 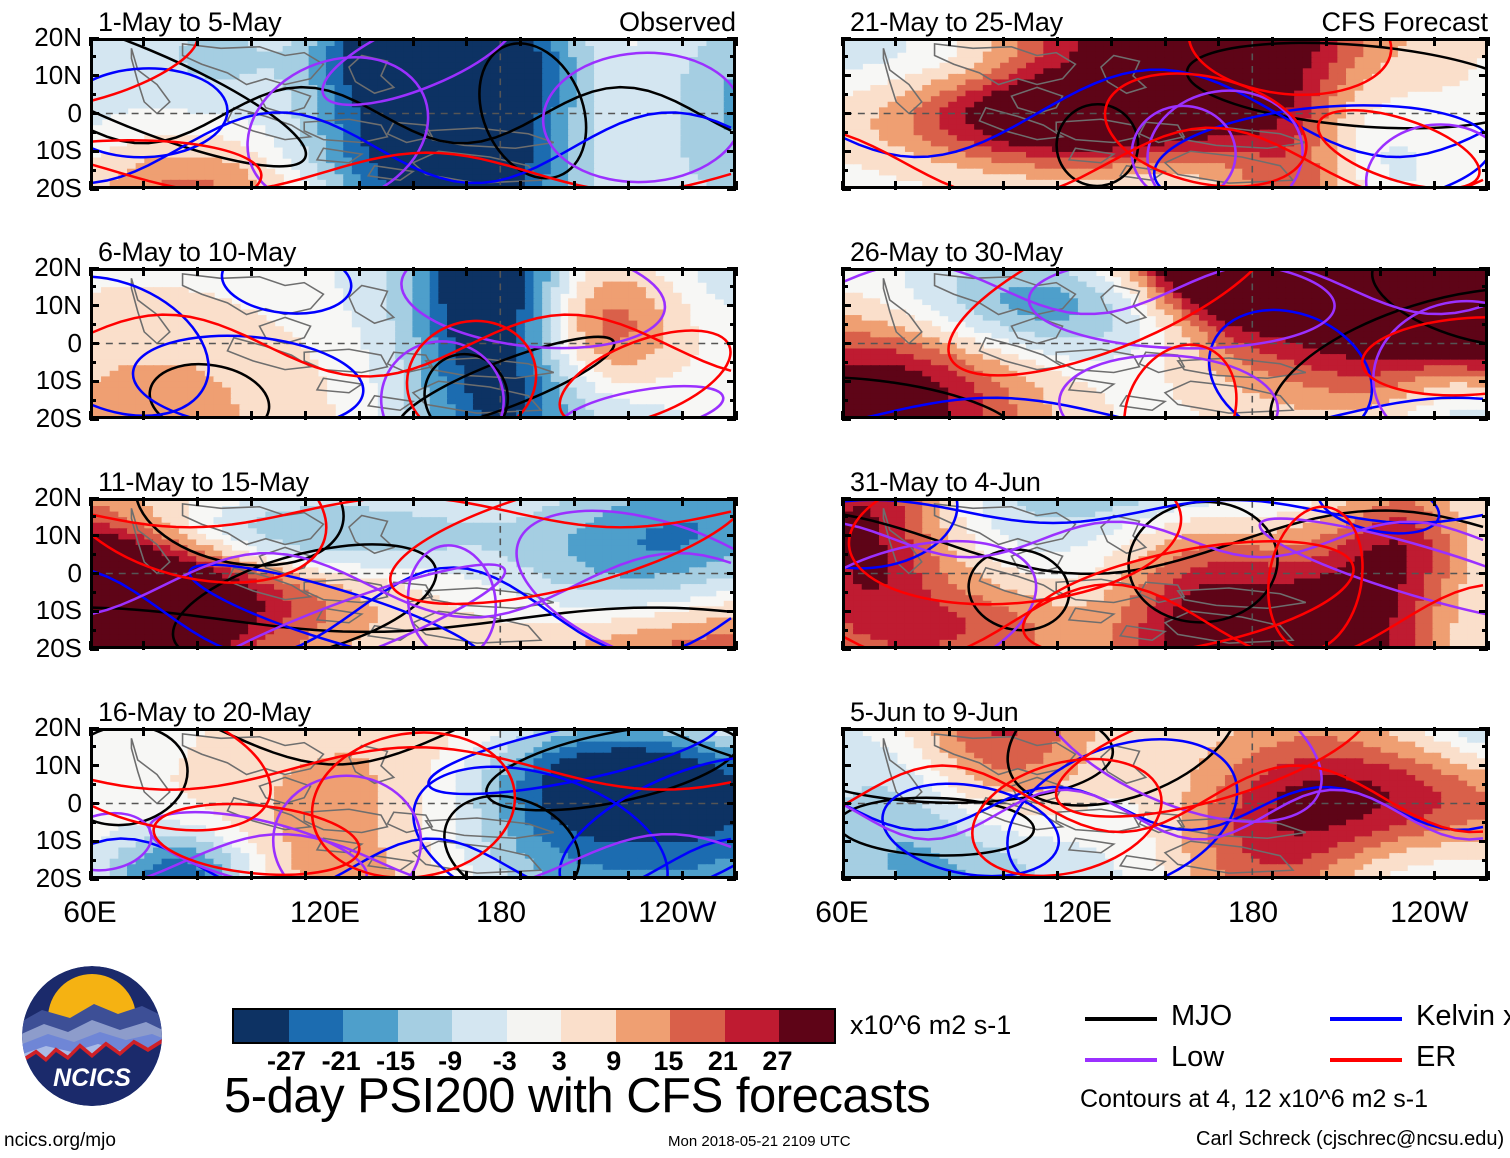 I want to click on colorbar, so click(x=534, y=1026).